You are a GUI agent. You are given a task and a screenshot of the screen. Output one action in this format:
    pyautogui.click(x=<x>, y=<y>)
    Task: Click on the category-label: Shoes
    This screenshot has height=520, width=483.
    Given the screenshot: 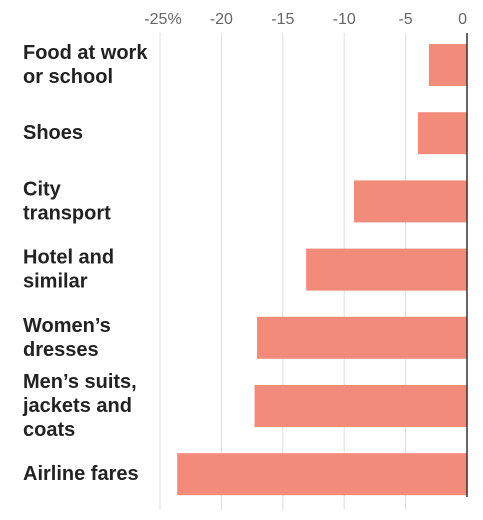 What is the action you would take?
    pyautogui.click(x=53, y=133)
    